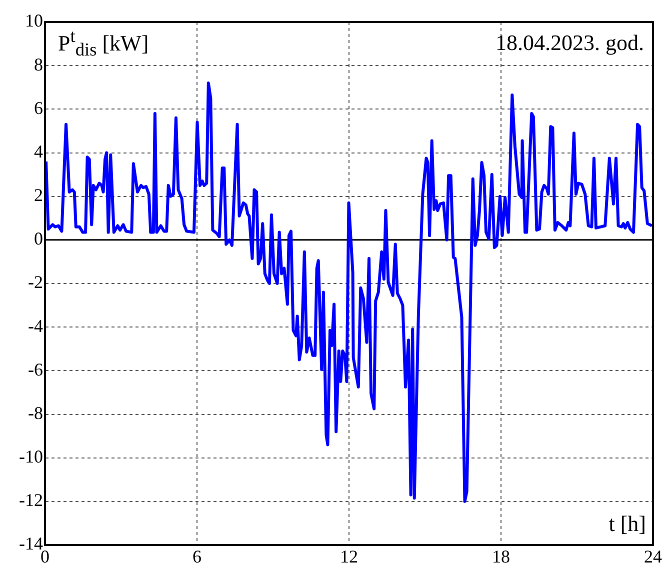 This screenshot has height=567, width=668. I want to click on y-tick-label: 0, so click(38, 238).